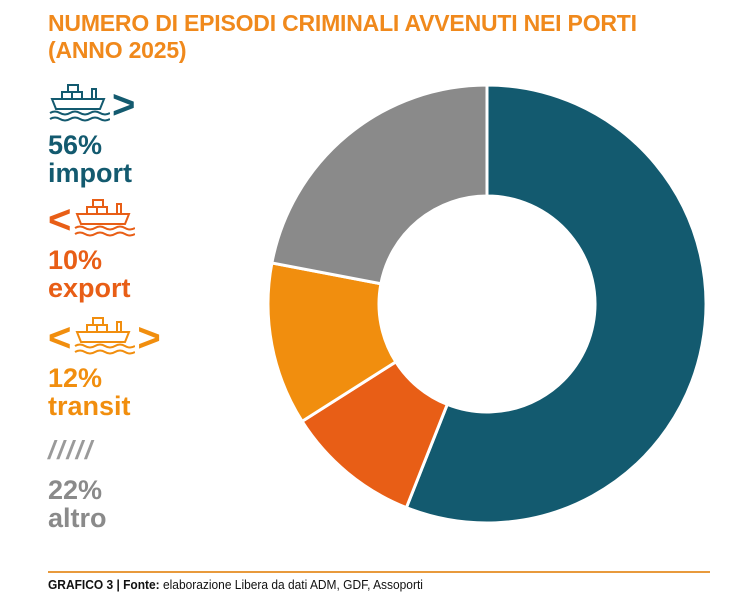 The width and height of the screenshot is (745, 596). I want to click on legend-item-export: <10% export, so click(92, 250).